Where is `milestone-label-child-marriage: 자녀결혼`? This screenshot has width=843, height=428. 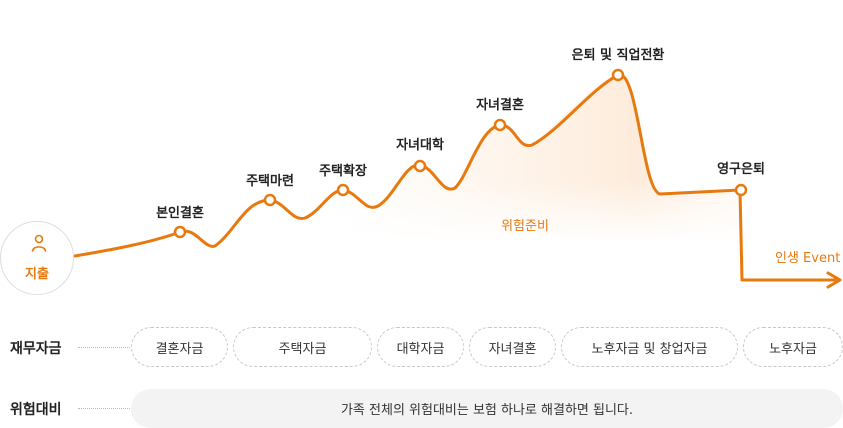
milestone-label-child-marriage: 자녀결혼 is located at coordinates (500, 105).